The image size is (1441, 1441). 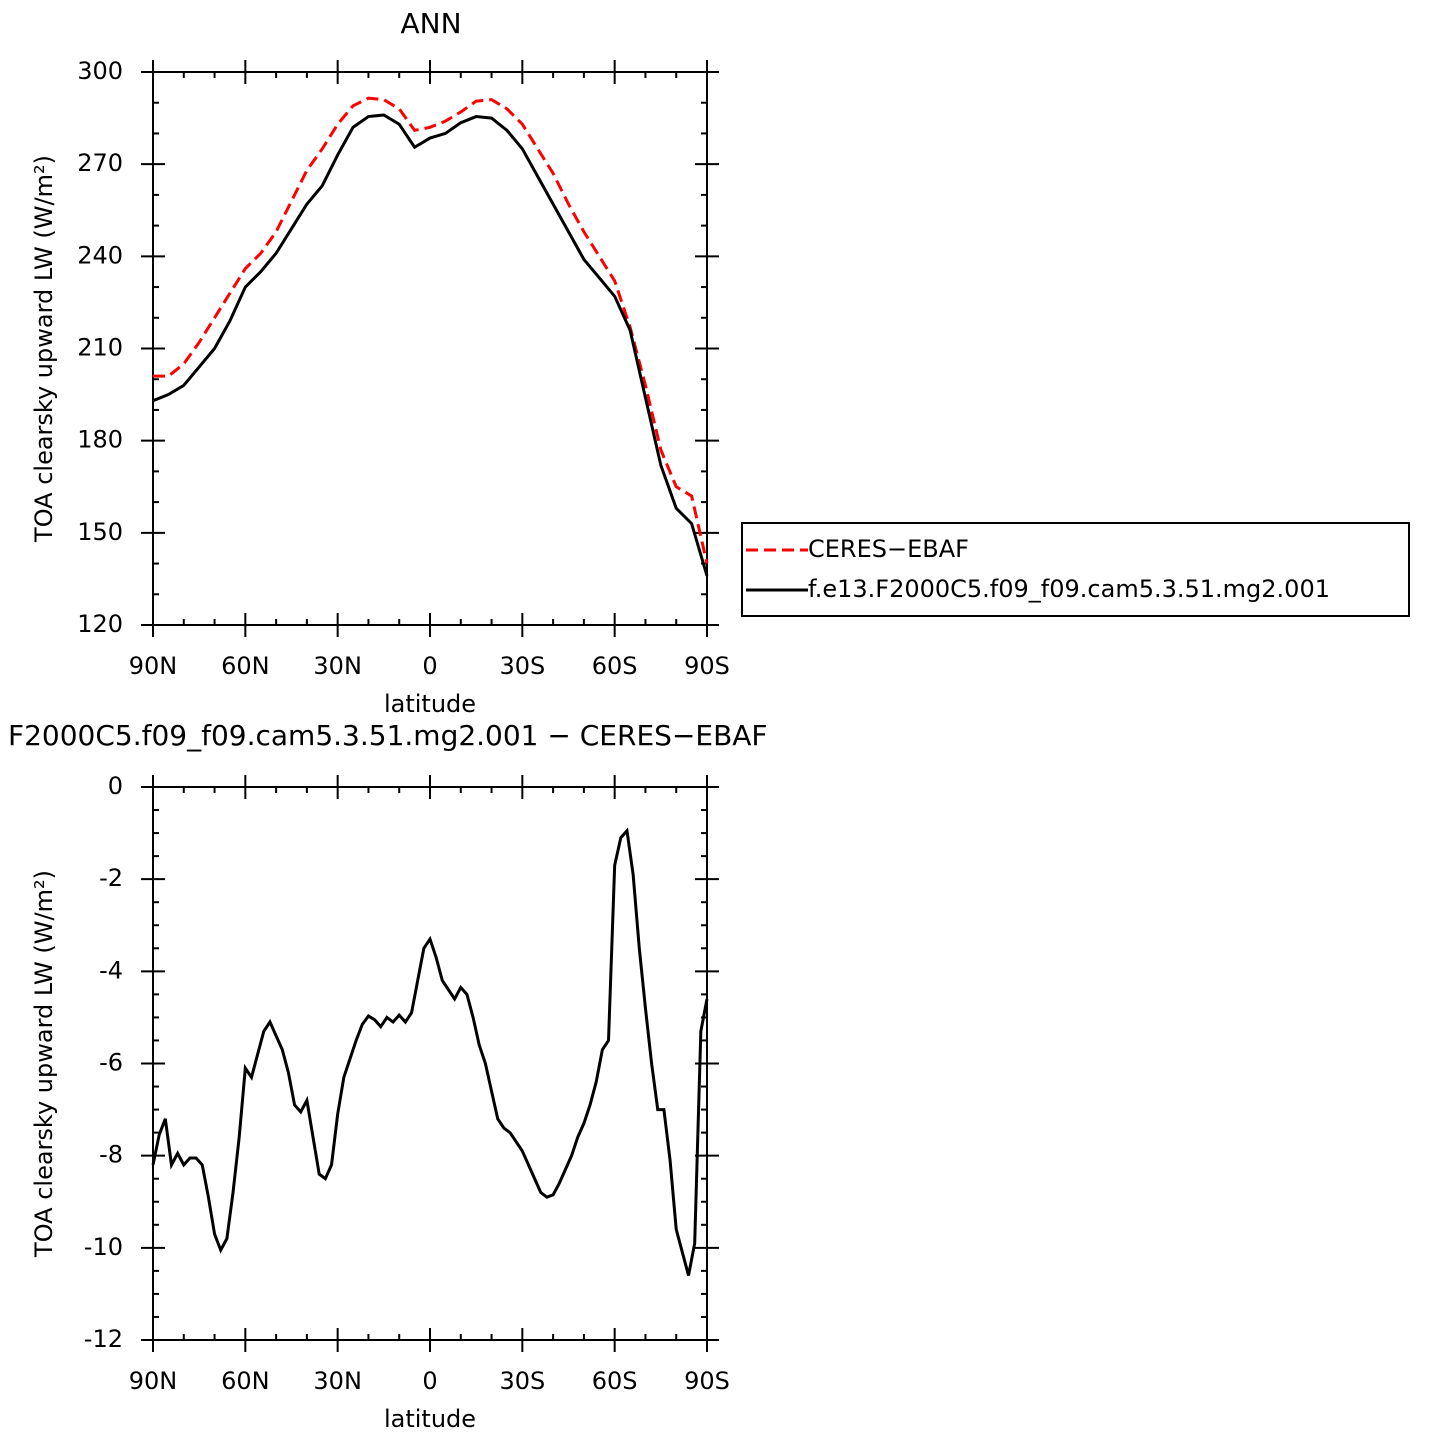 What do you see at coordinates (888, 549) in the screenshot?
I see `legend-label: CERES−EBAF` at bounding box center [888, 549].